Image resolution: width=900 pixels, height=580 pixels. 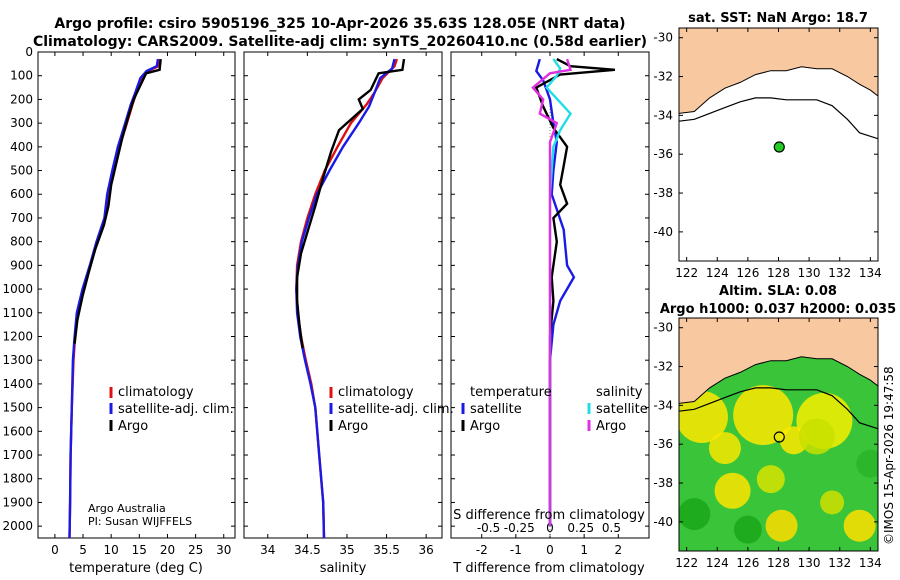 I want to click on x-tick2-label: -0.25, so click(x=519, y=528).